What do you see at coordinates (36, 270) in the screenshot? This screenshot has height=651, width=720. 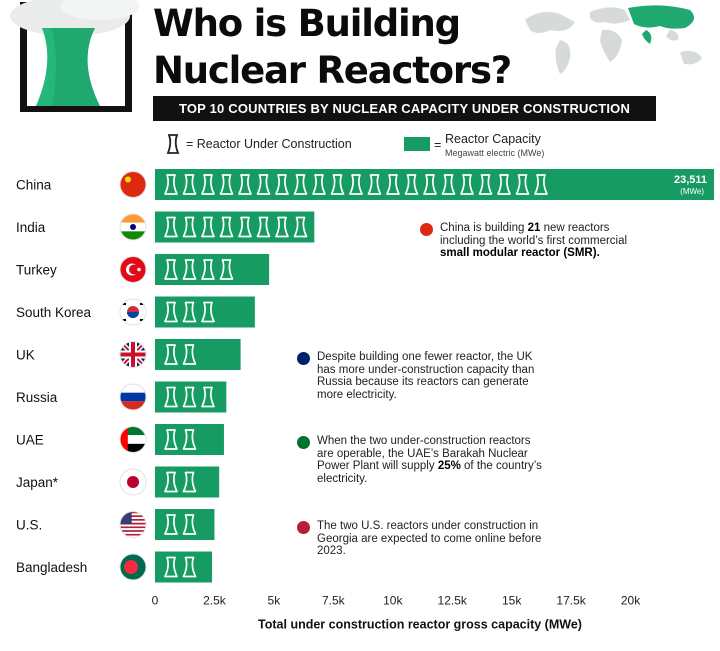 I see `category-label-turkey: Turkey` at bounding box center [36, 270].